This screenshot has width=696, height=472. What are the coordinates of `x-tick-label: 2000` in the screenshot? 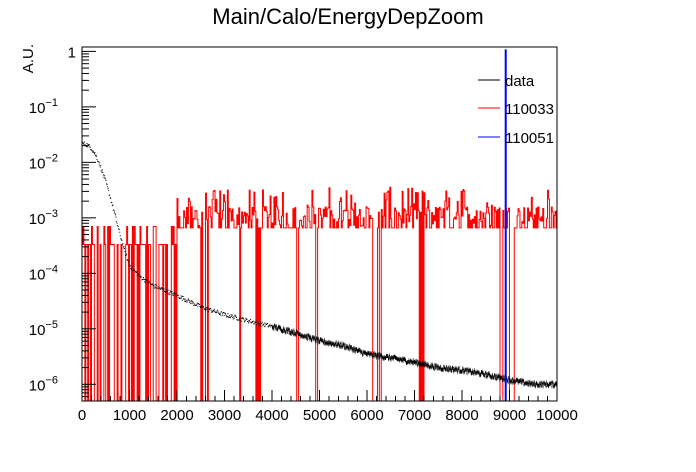 It's located at (176, 415).